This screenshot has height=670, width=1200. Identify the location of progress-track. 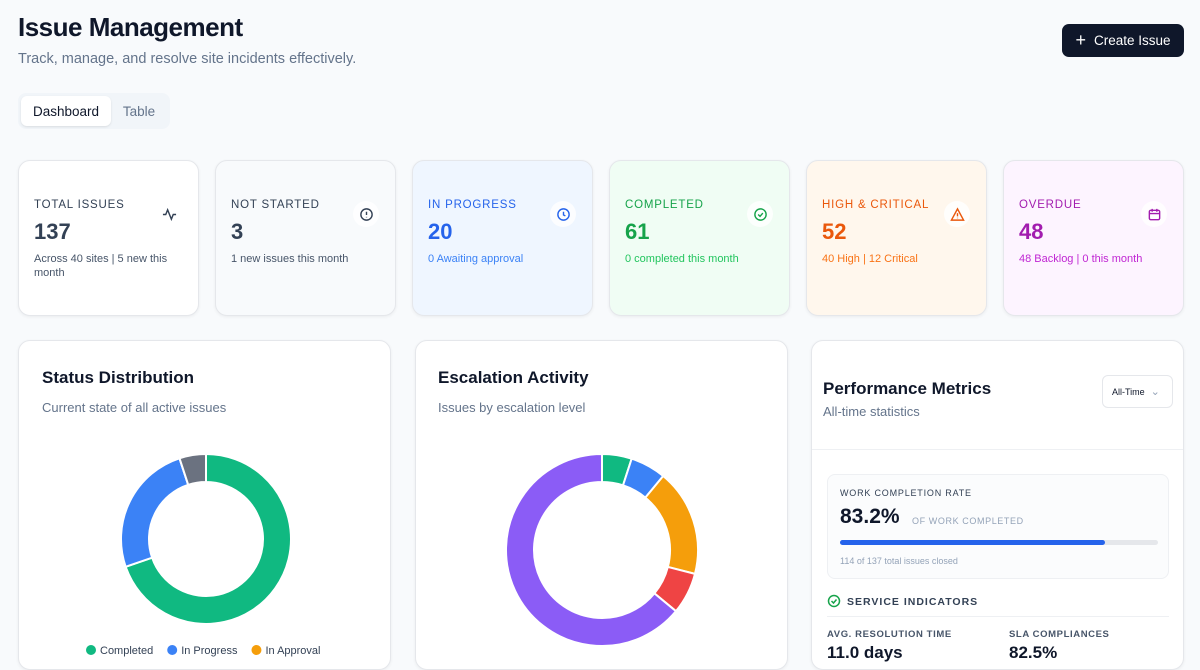
(999, 542).